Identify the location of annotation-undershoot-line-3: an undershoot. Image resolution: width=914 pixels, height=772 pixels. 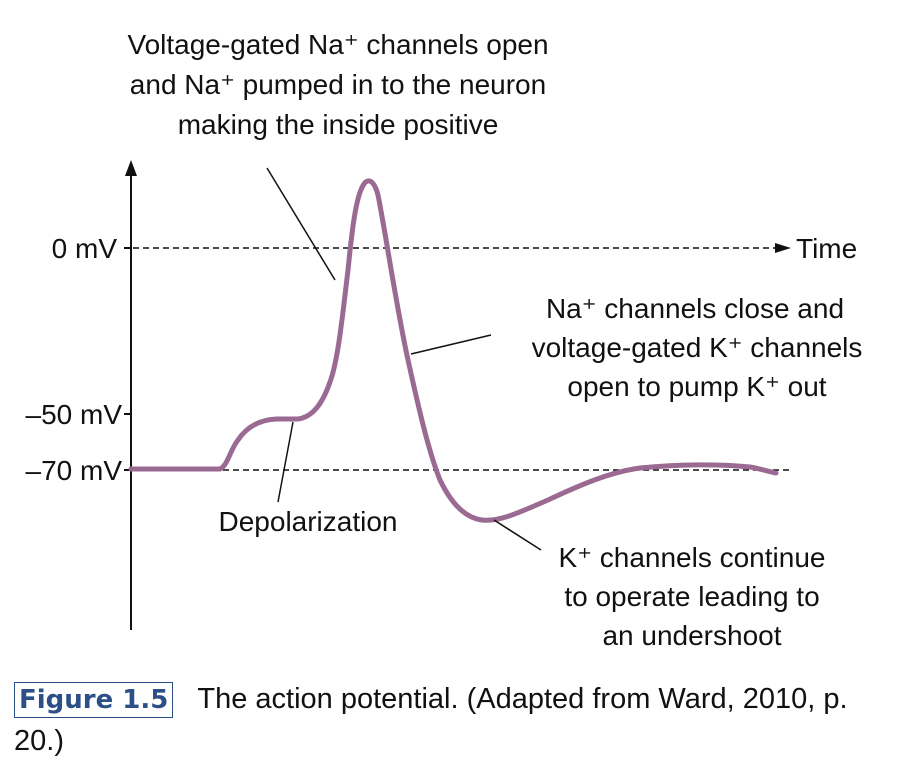
(691, 635).